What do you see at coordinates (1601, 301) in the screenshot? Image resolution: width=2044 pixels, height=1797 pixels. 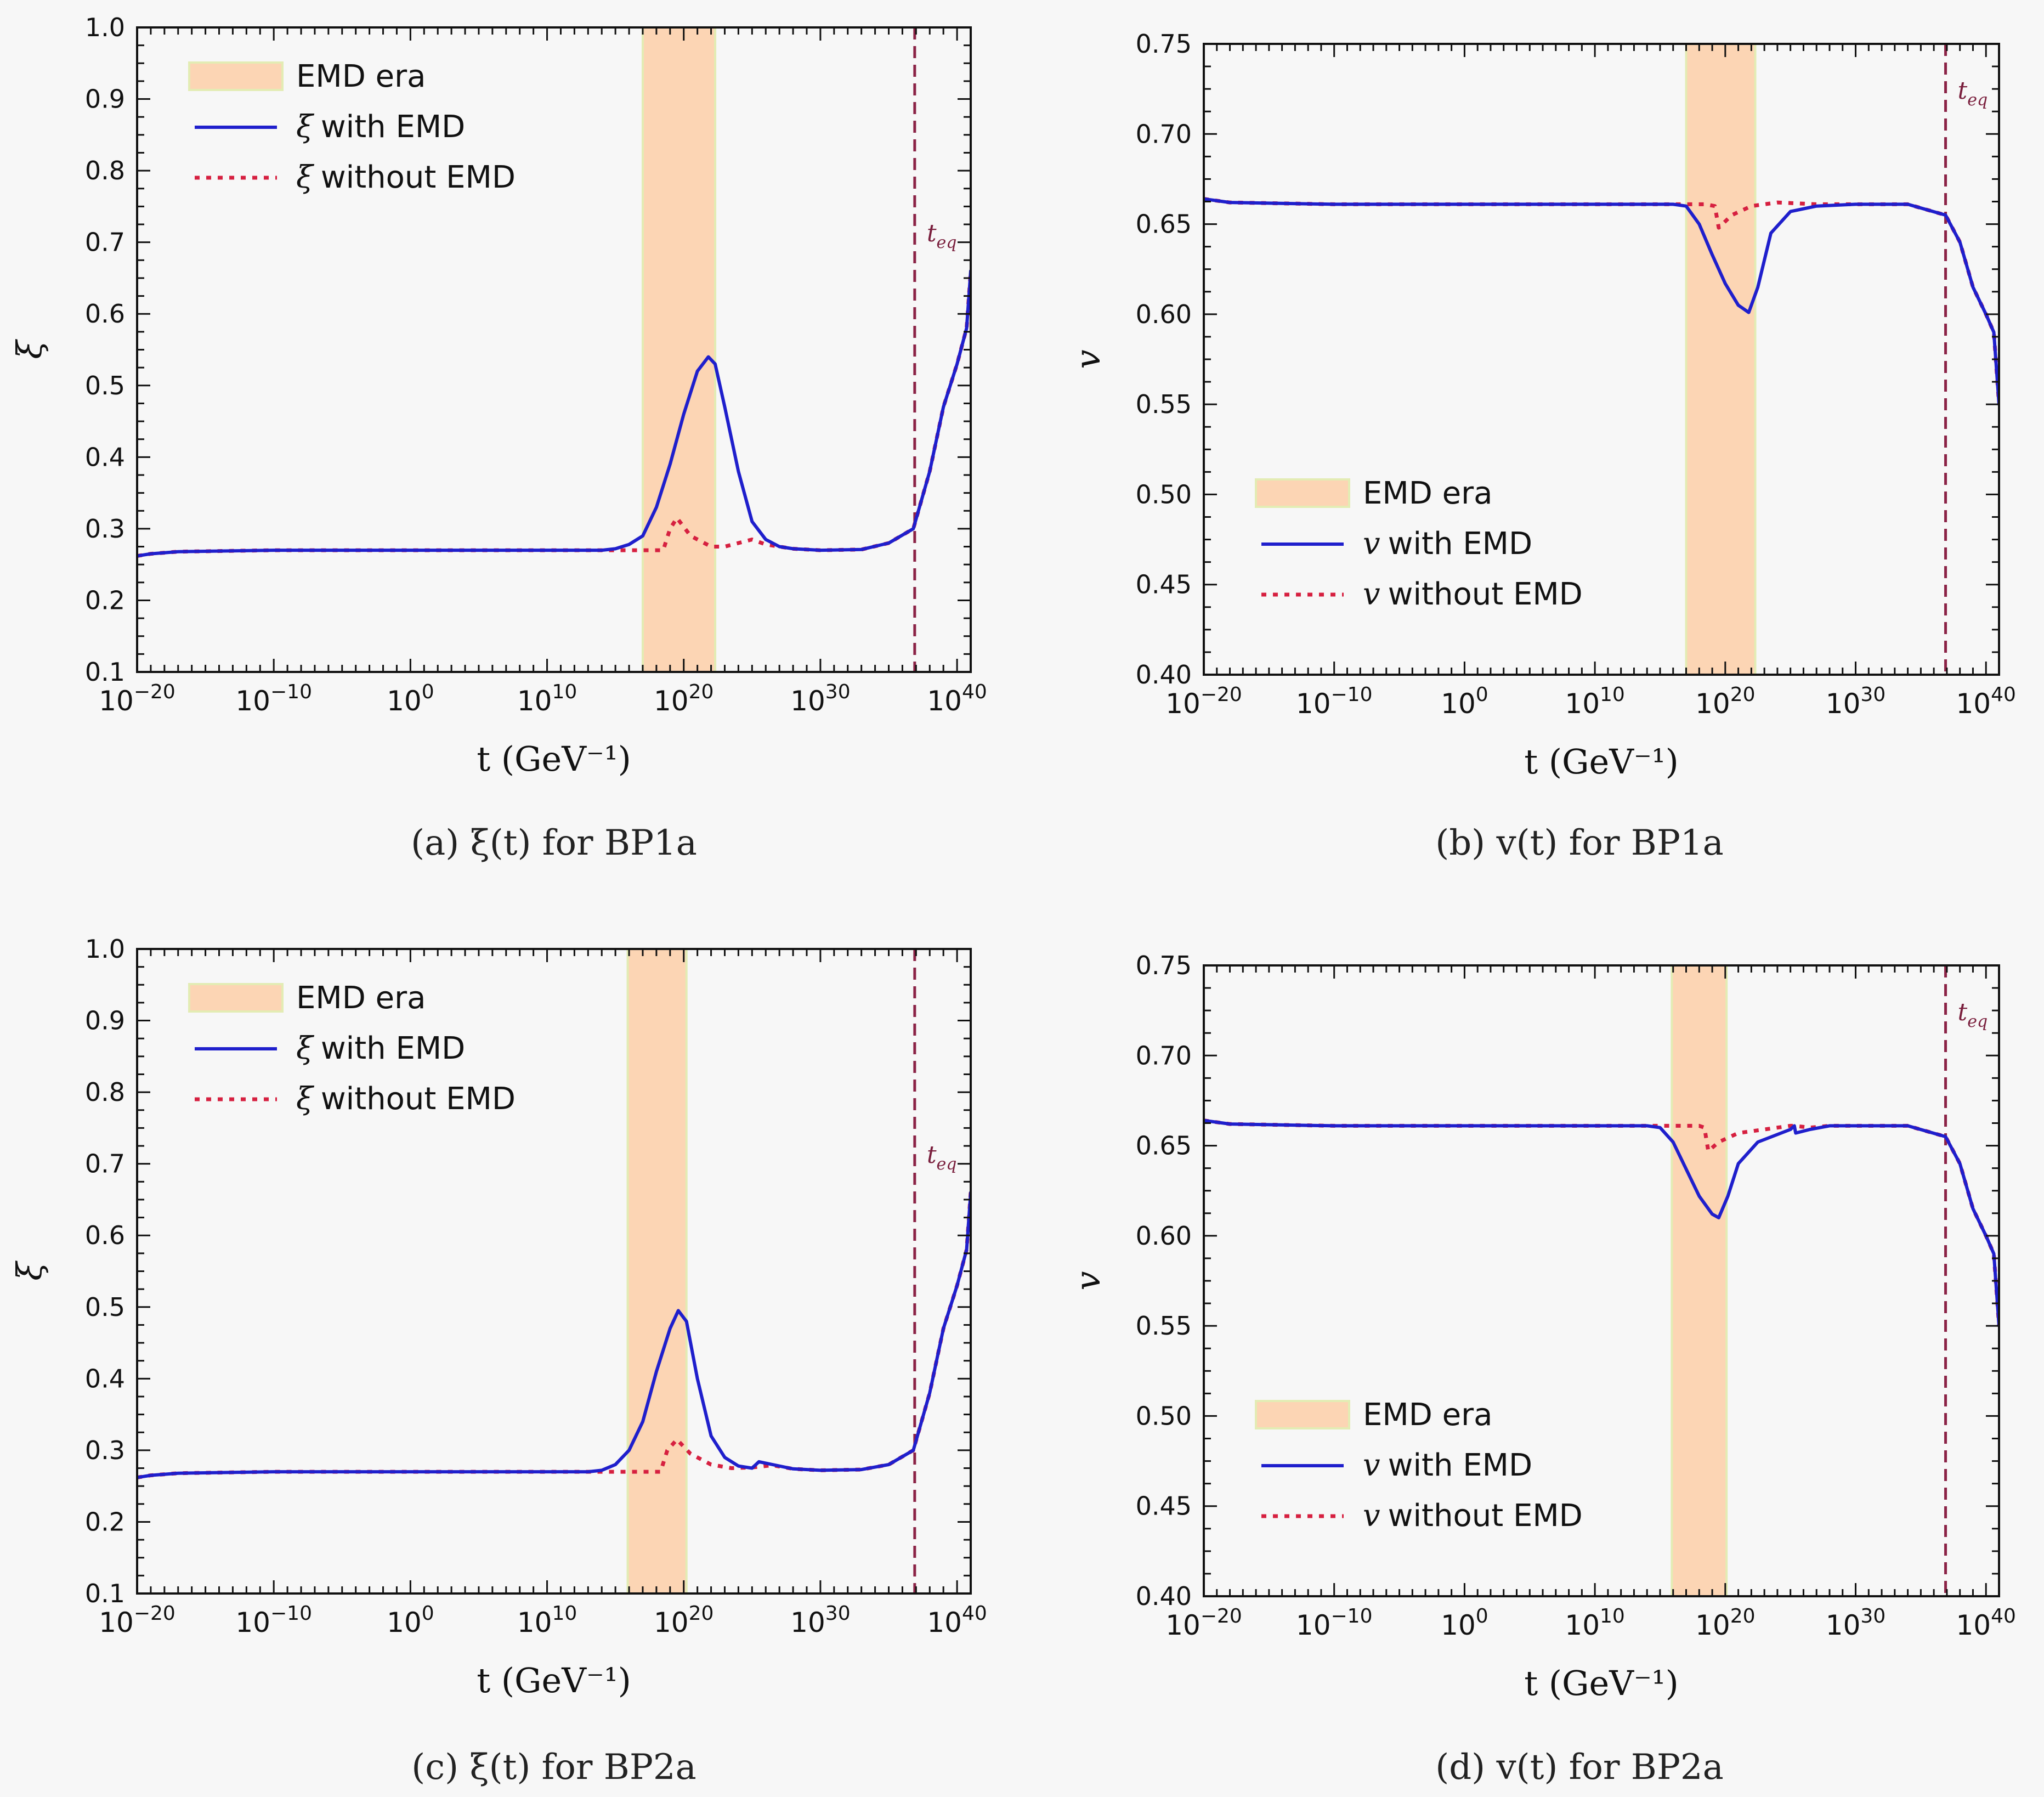 I see `series-without-emd-line` at bounding box center [1601, 301].